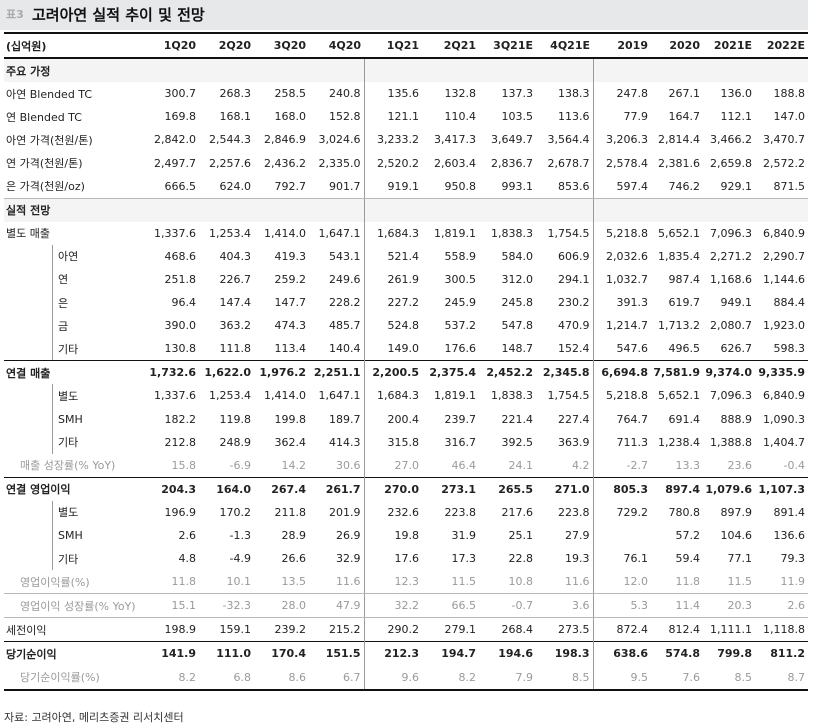  I want to click on cell-value: 27.9, so click(577, 536).